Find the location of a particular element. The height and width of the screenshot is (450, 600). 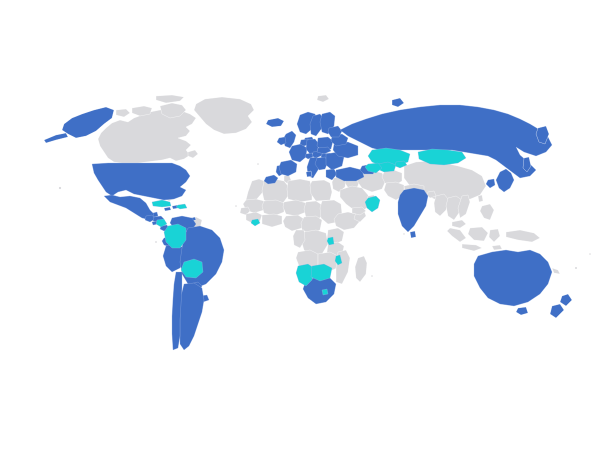

country-egypt is located at coordinates (321, 190).